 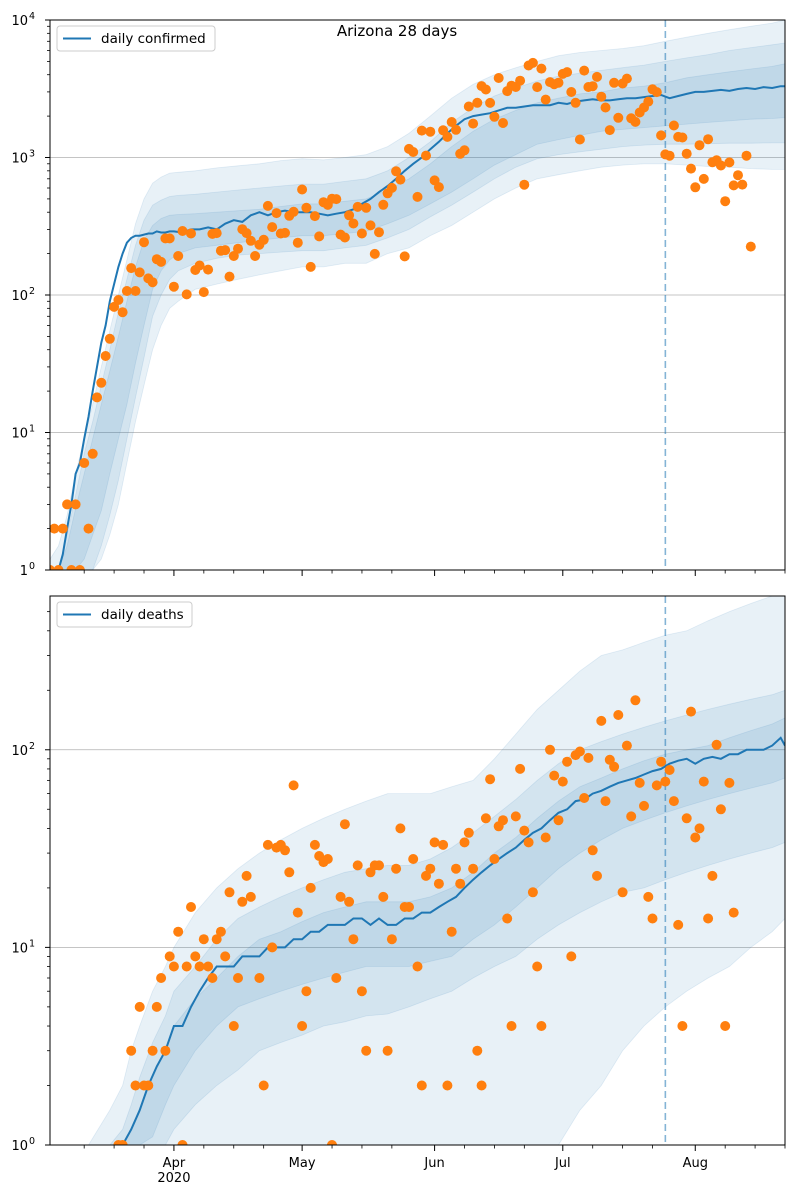 I want to click on y-tick-exponent: 2, so click(x=32, y=746).